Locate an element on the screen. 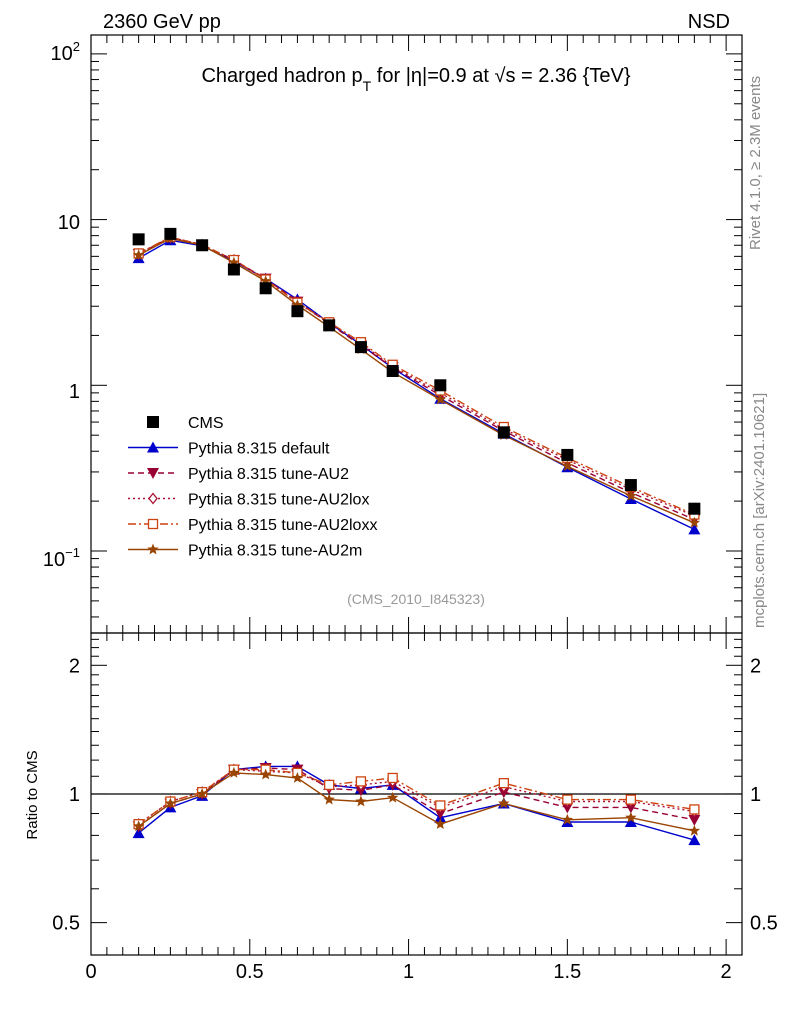 This screenshot has height=1024, width=786. ratio-series-au2m is located at coordinates (416, 801).